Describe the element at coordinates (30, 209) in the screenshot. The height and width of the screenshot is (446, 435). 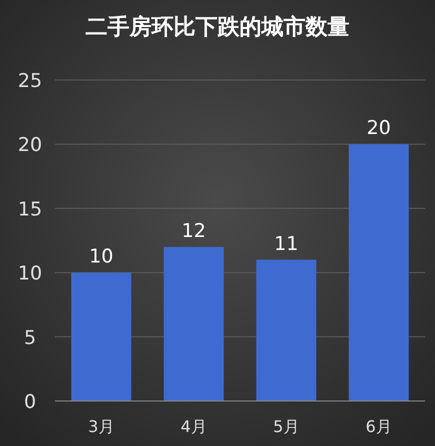
I see `y-tick-label: 15` at that location.